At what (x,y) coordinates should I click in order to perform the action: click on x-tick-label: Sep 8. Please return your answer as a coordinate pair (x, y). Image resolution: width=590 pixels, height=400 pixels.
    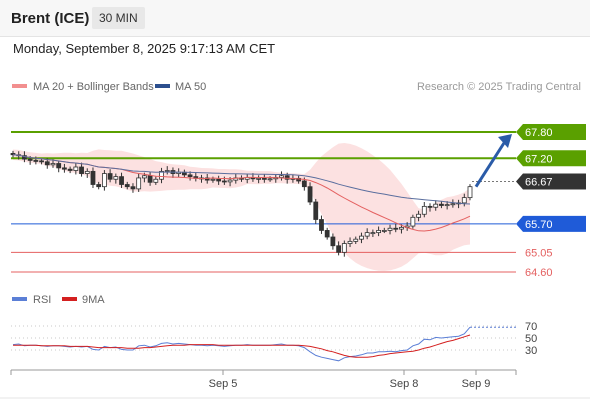
    Looking at the image, I should click on (404, 384).